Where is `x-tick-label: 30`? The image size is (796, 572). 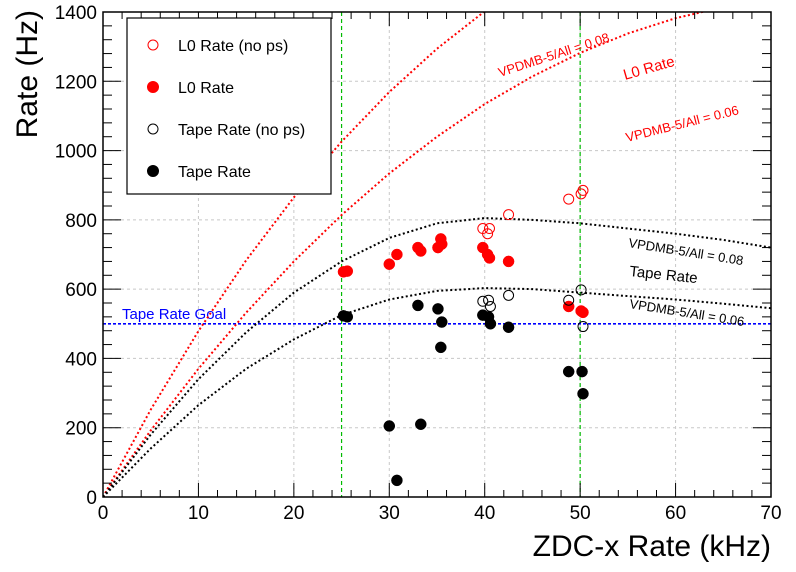 x-tick-label: 30 is located at coordinates (389, 513).